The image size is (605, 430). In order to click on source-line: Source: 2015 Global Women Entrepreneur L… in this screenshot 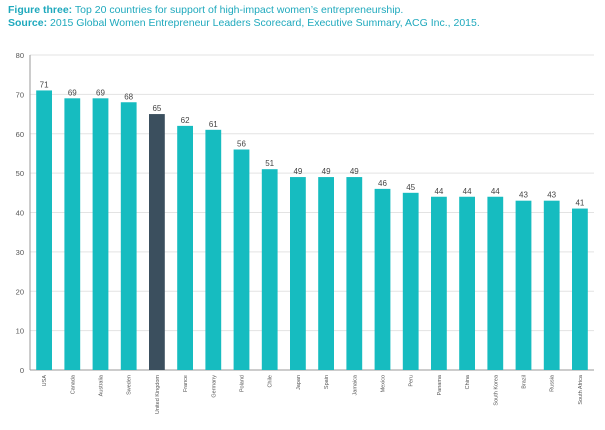, I will do `click(303, 23)`.